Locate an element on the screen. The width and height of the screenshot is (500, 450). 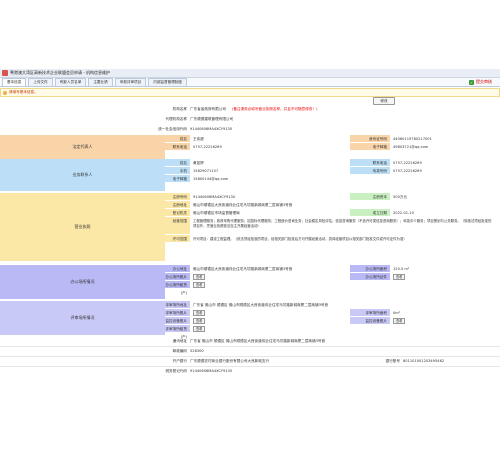
license-authority-label: 登记机关 is located at coordinates (177, 213).